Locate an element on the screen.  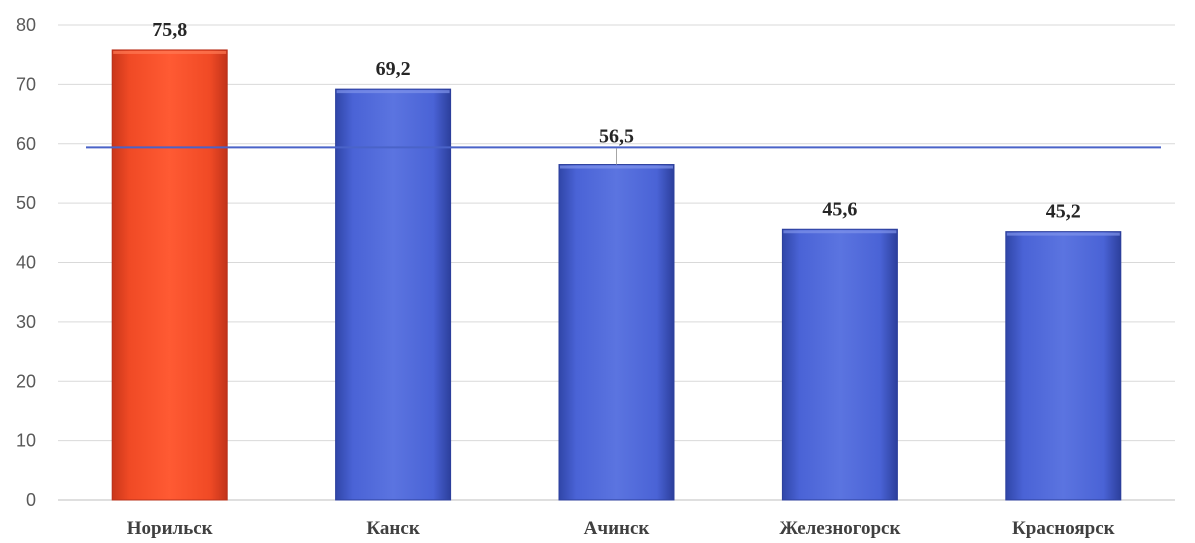
x-category-label: Норильск is located at coordinates (170, 528).